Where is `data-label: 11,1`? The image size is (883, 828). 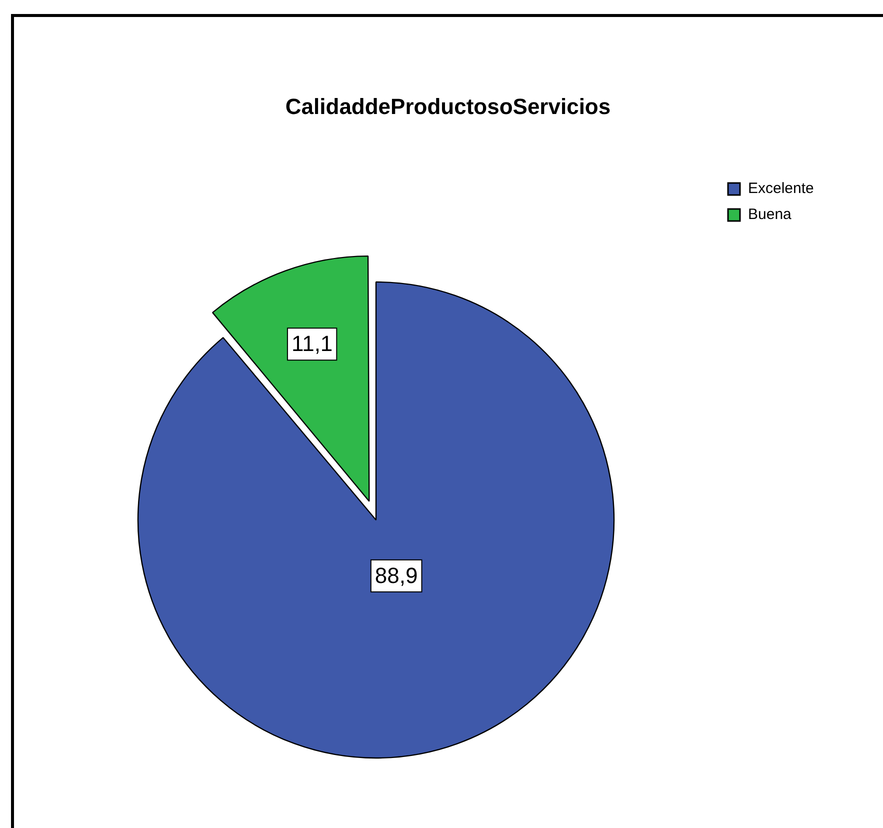 data-label: 11,1 is located at coordinates (312, 343).